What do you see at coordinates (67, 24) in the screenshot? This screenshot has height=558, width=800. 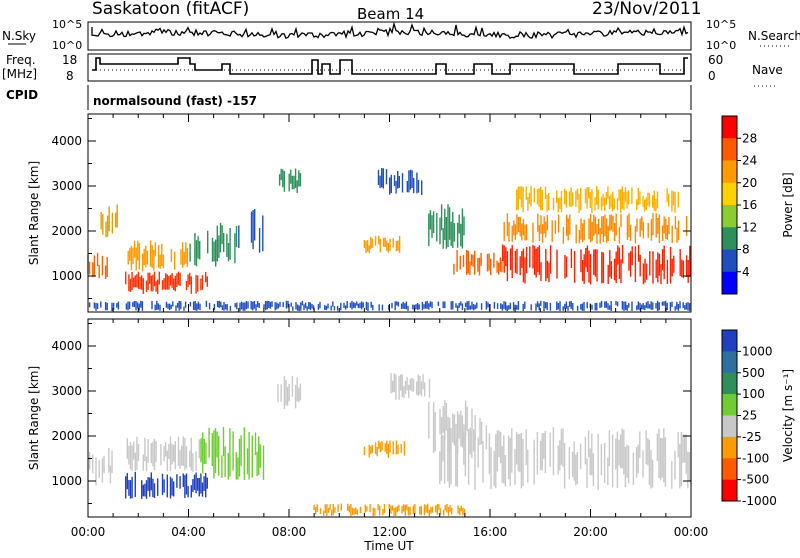 I see `nsky-tick-top: 10^5` at bounding box center [67, 24].